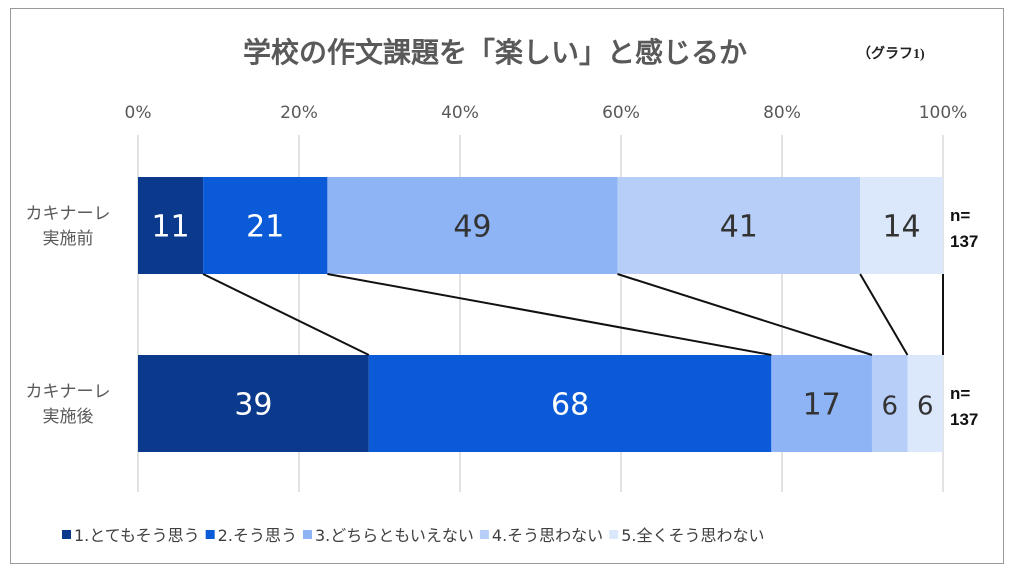 The height and width of the screenshot is (574, 1024). What do you see at coordinates (891, 53) in the screenshot?
I see `chart-subtitle: （グラフ1)` at bounding box center [891, 53].